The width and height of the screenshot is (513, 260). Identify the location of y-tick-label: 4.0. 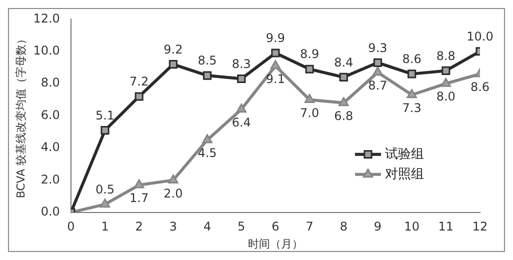
(50, 147).